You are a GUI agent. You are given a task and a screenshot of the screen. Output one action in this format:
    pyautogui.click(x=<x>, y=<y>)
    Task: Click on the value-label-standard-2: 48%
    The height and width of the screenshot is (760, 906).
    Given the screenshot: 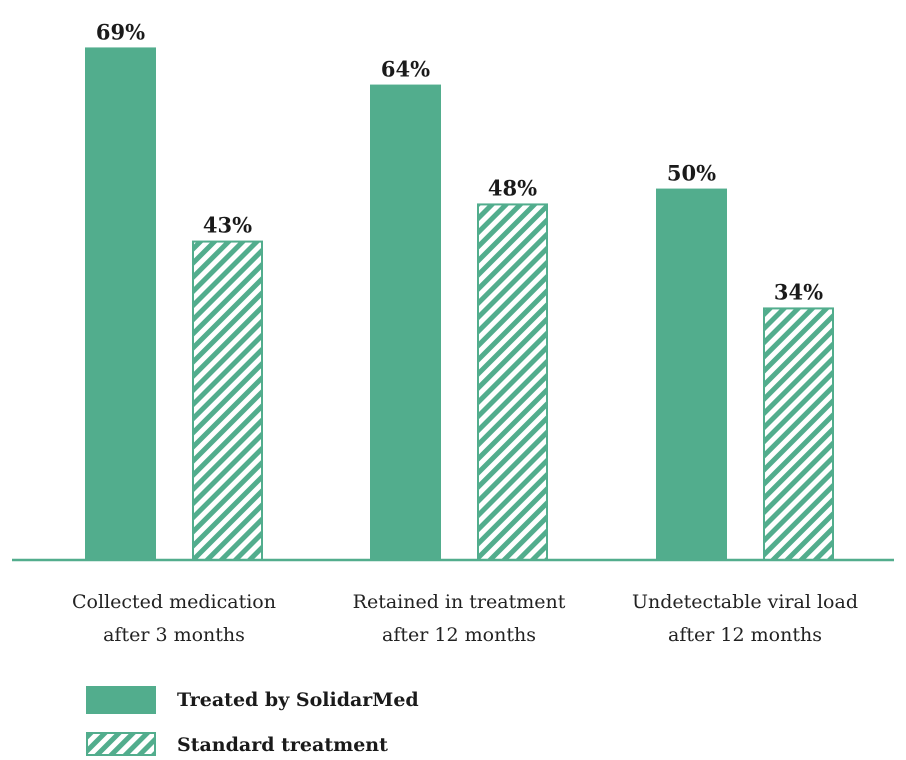 What is the action you would take?
    pyautogui.click(x=512, y=187)
    